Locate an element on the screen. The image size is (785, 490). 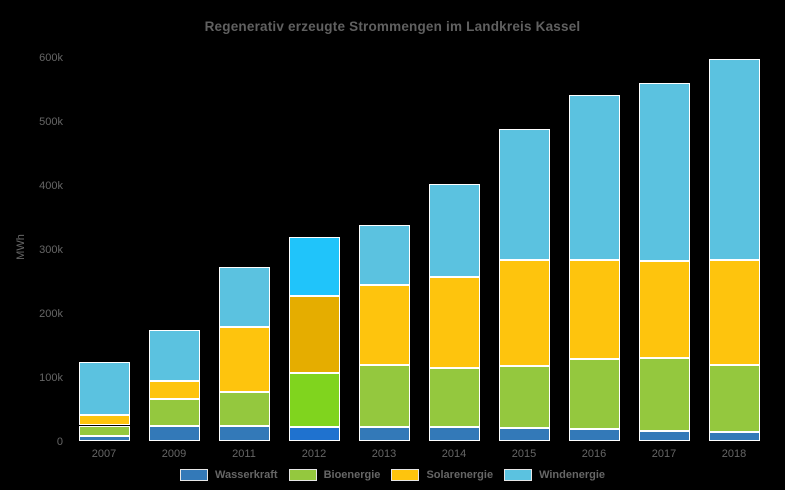
y-tick-label-0: 0 is located at coordinates (59, 441).